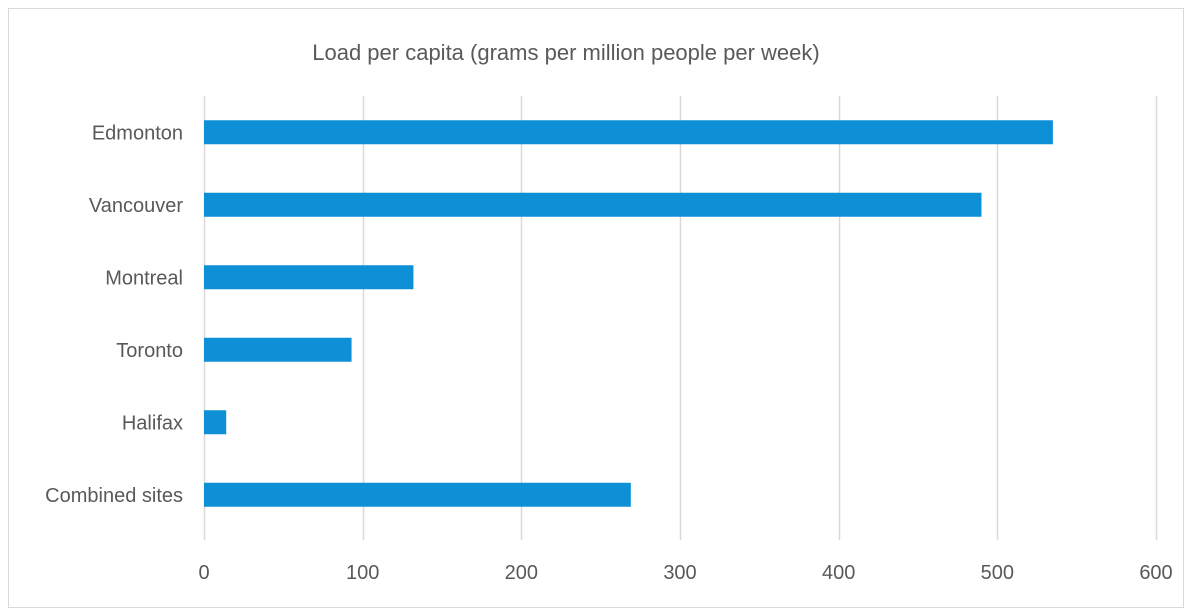  I want to click on bar-vancouver, so click(593, 204).